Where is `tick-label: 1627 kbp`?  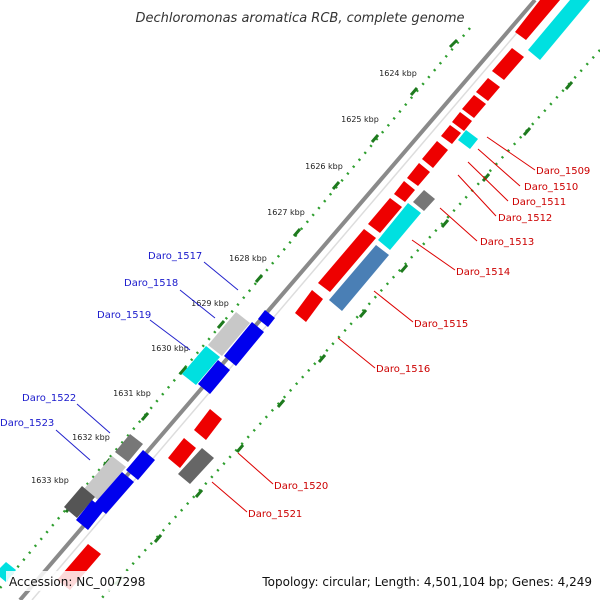 tick-label: 1627 kbp is located at coordinates (286, 212).